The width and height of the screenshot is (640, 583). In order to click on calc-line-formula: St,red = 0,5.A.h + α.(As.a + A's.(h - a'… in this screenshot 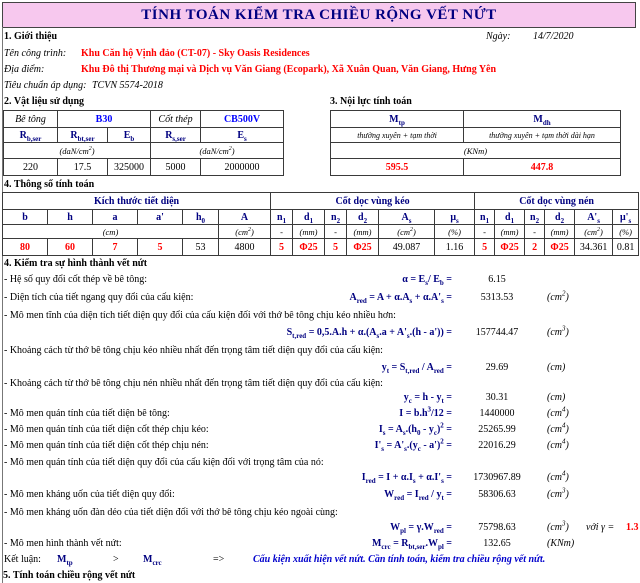, I will do `click(369, 333)`.